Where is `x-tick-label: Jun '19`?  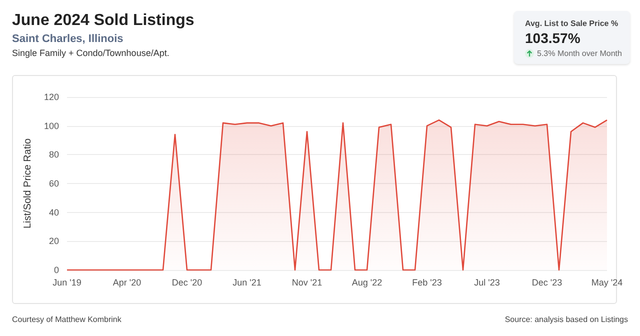
x-tick-label: Jun '19 is located at coordinates (67, 283).